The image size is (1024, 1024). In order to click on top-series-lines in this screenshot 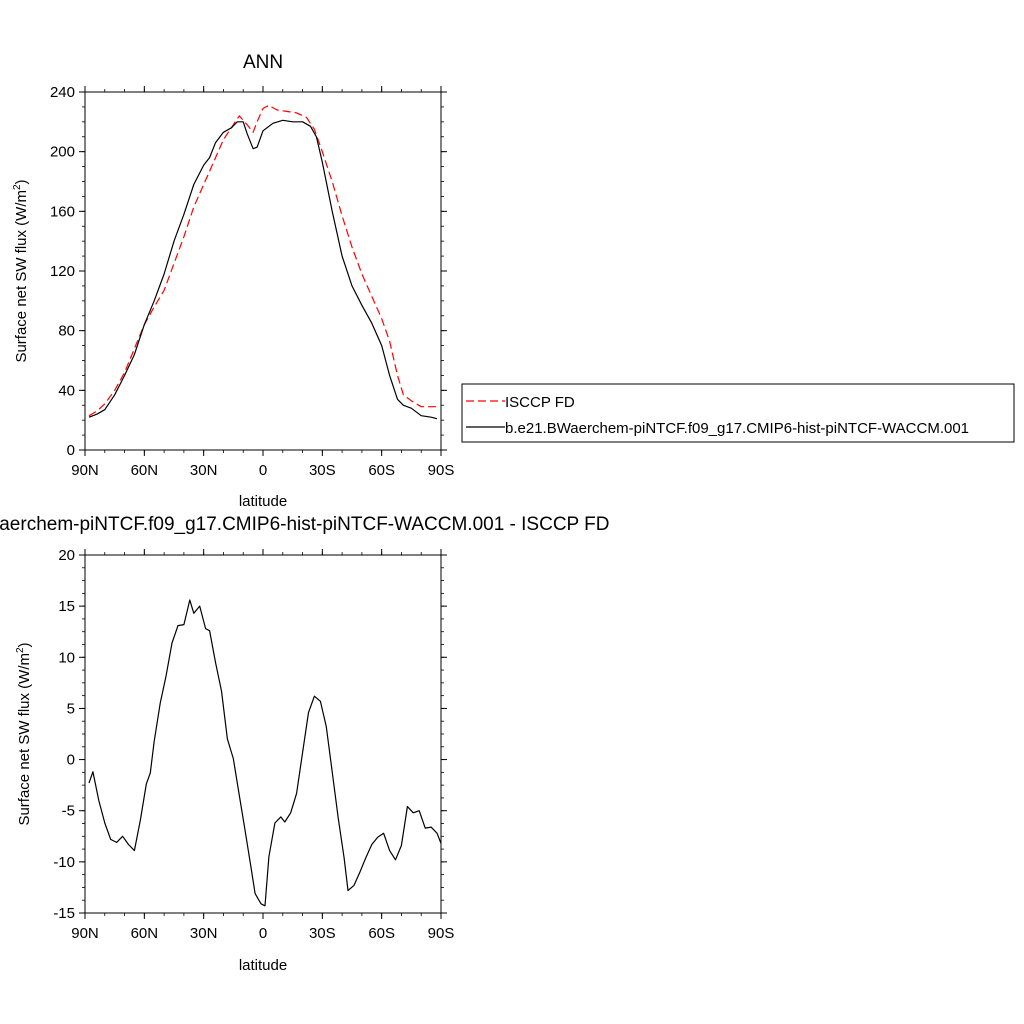, I will do `click(263, 262)`.